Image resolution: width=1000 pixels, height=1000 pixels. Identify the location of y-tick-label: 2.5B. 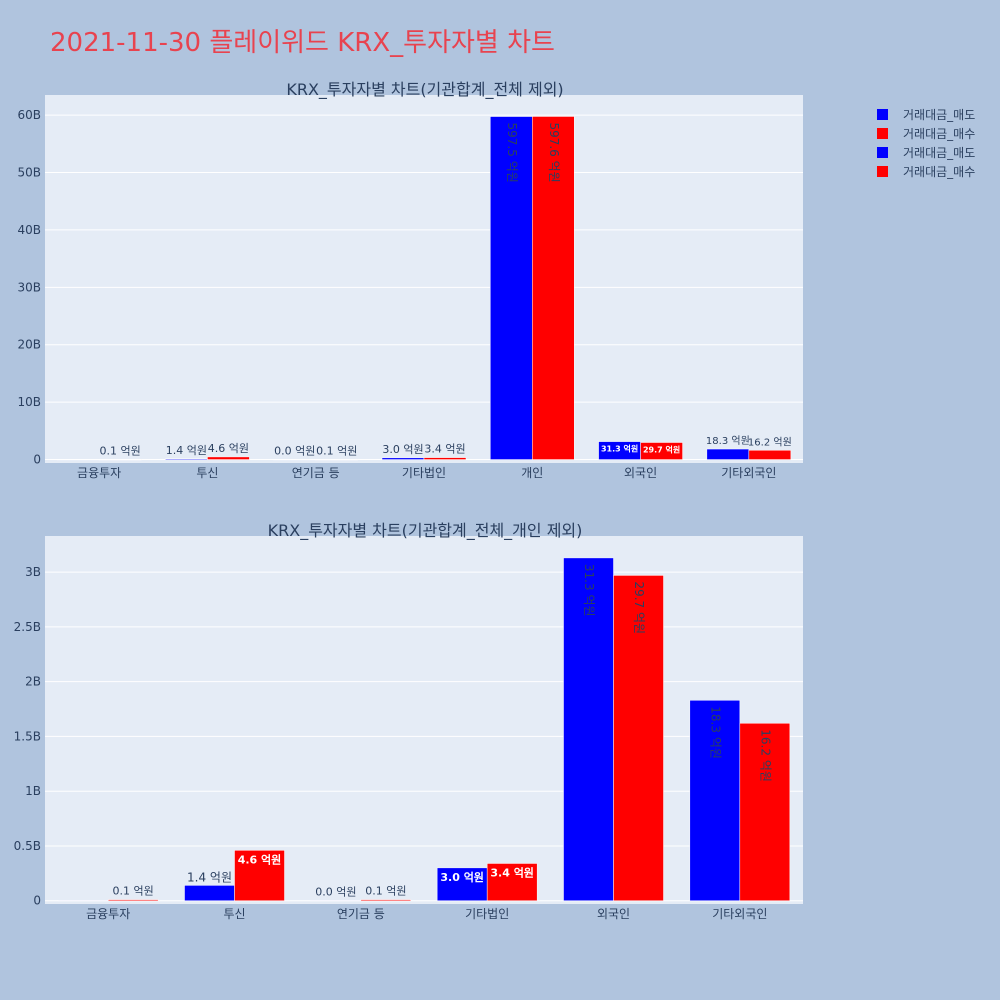
(27, 627).